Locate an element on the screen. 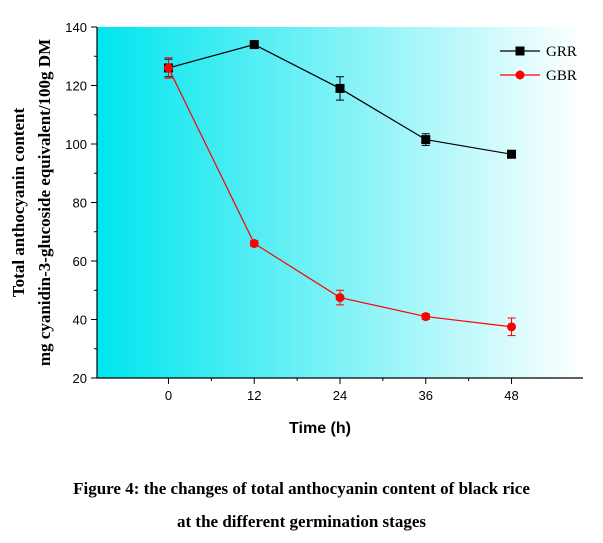  x-tick-label: 24 is located at coordinates (340, 395).